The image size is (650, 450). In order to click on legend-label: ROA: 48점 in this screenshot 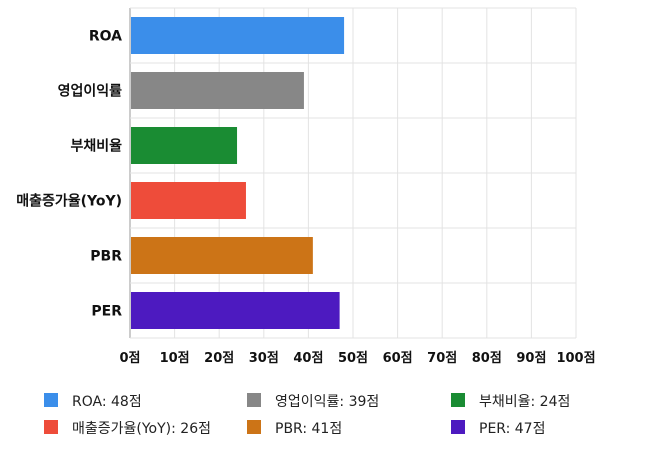, I will do `click(107, 402)`.